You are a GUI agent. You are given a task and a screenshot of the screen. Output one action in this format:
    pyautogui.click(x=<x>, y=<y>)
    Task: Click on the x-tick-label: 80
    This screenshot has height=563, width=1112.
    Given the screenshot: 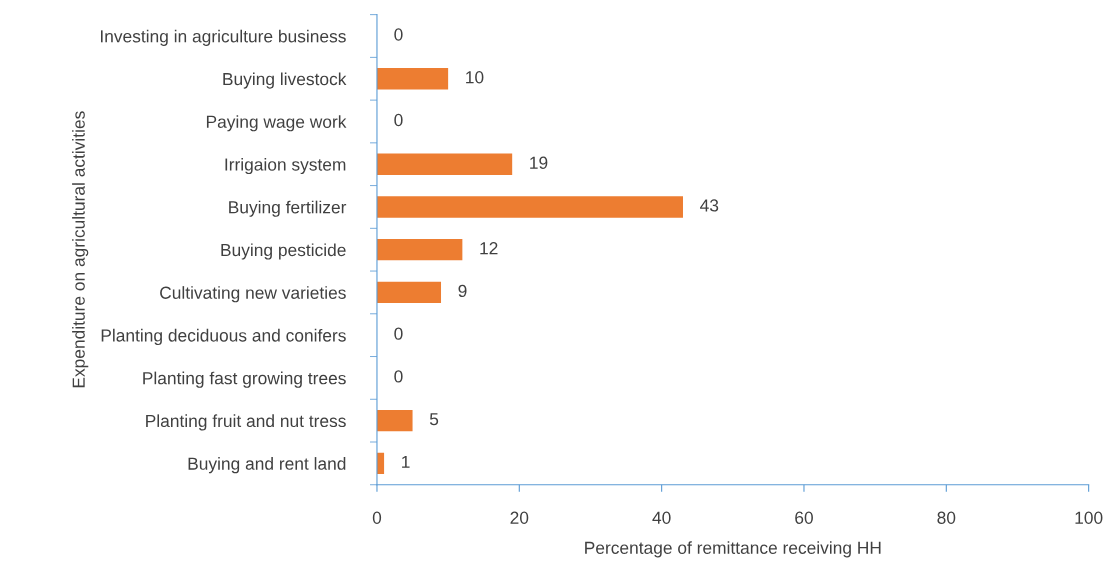 What is the action you would take?
    pyautogui.click(x=946, y=517)
    